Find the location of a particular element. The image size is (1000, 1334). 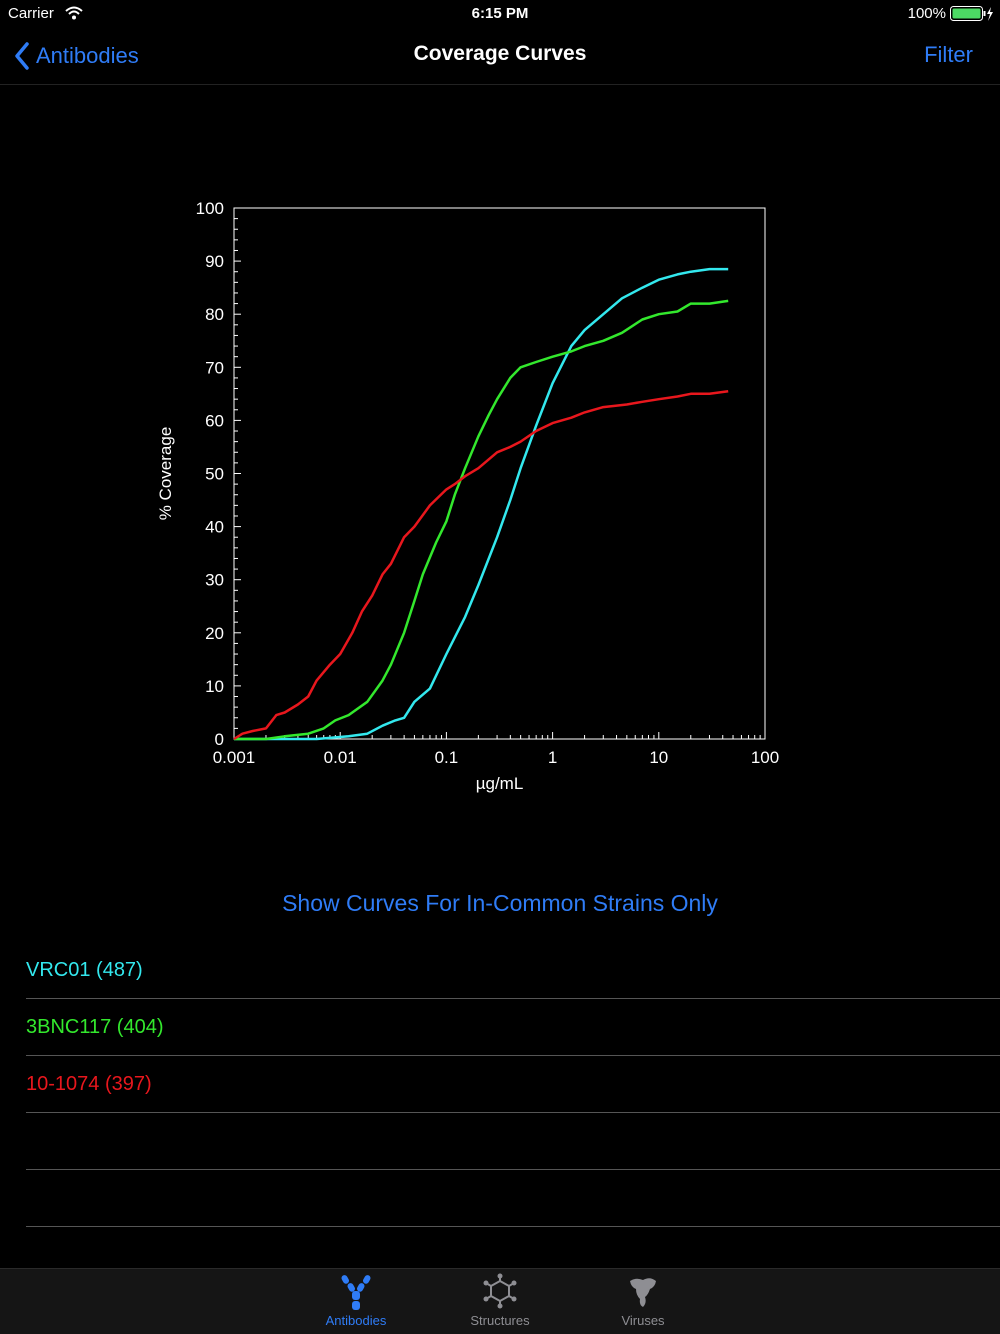

x-tick-label: 0.01 is located at coordinates (340, 757).